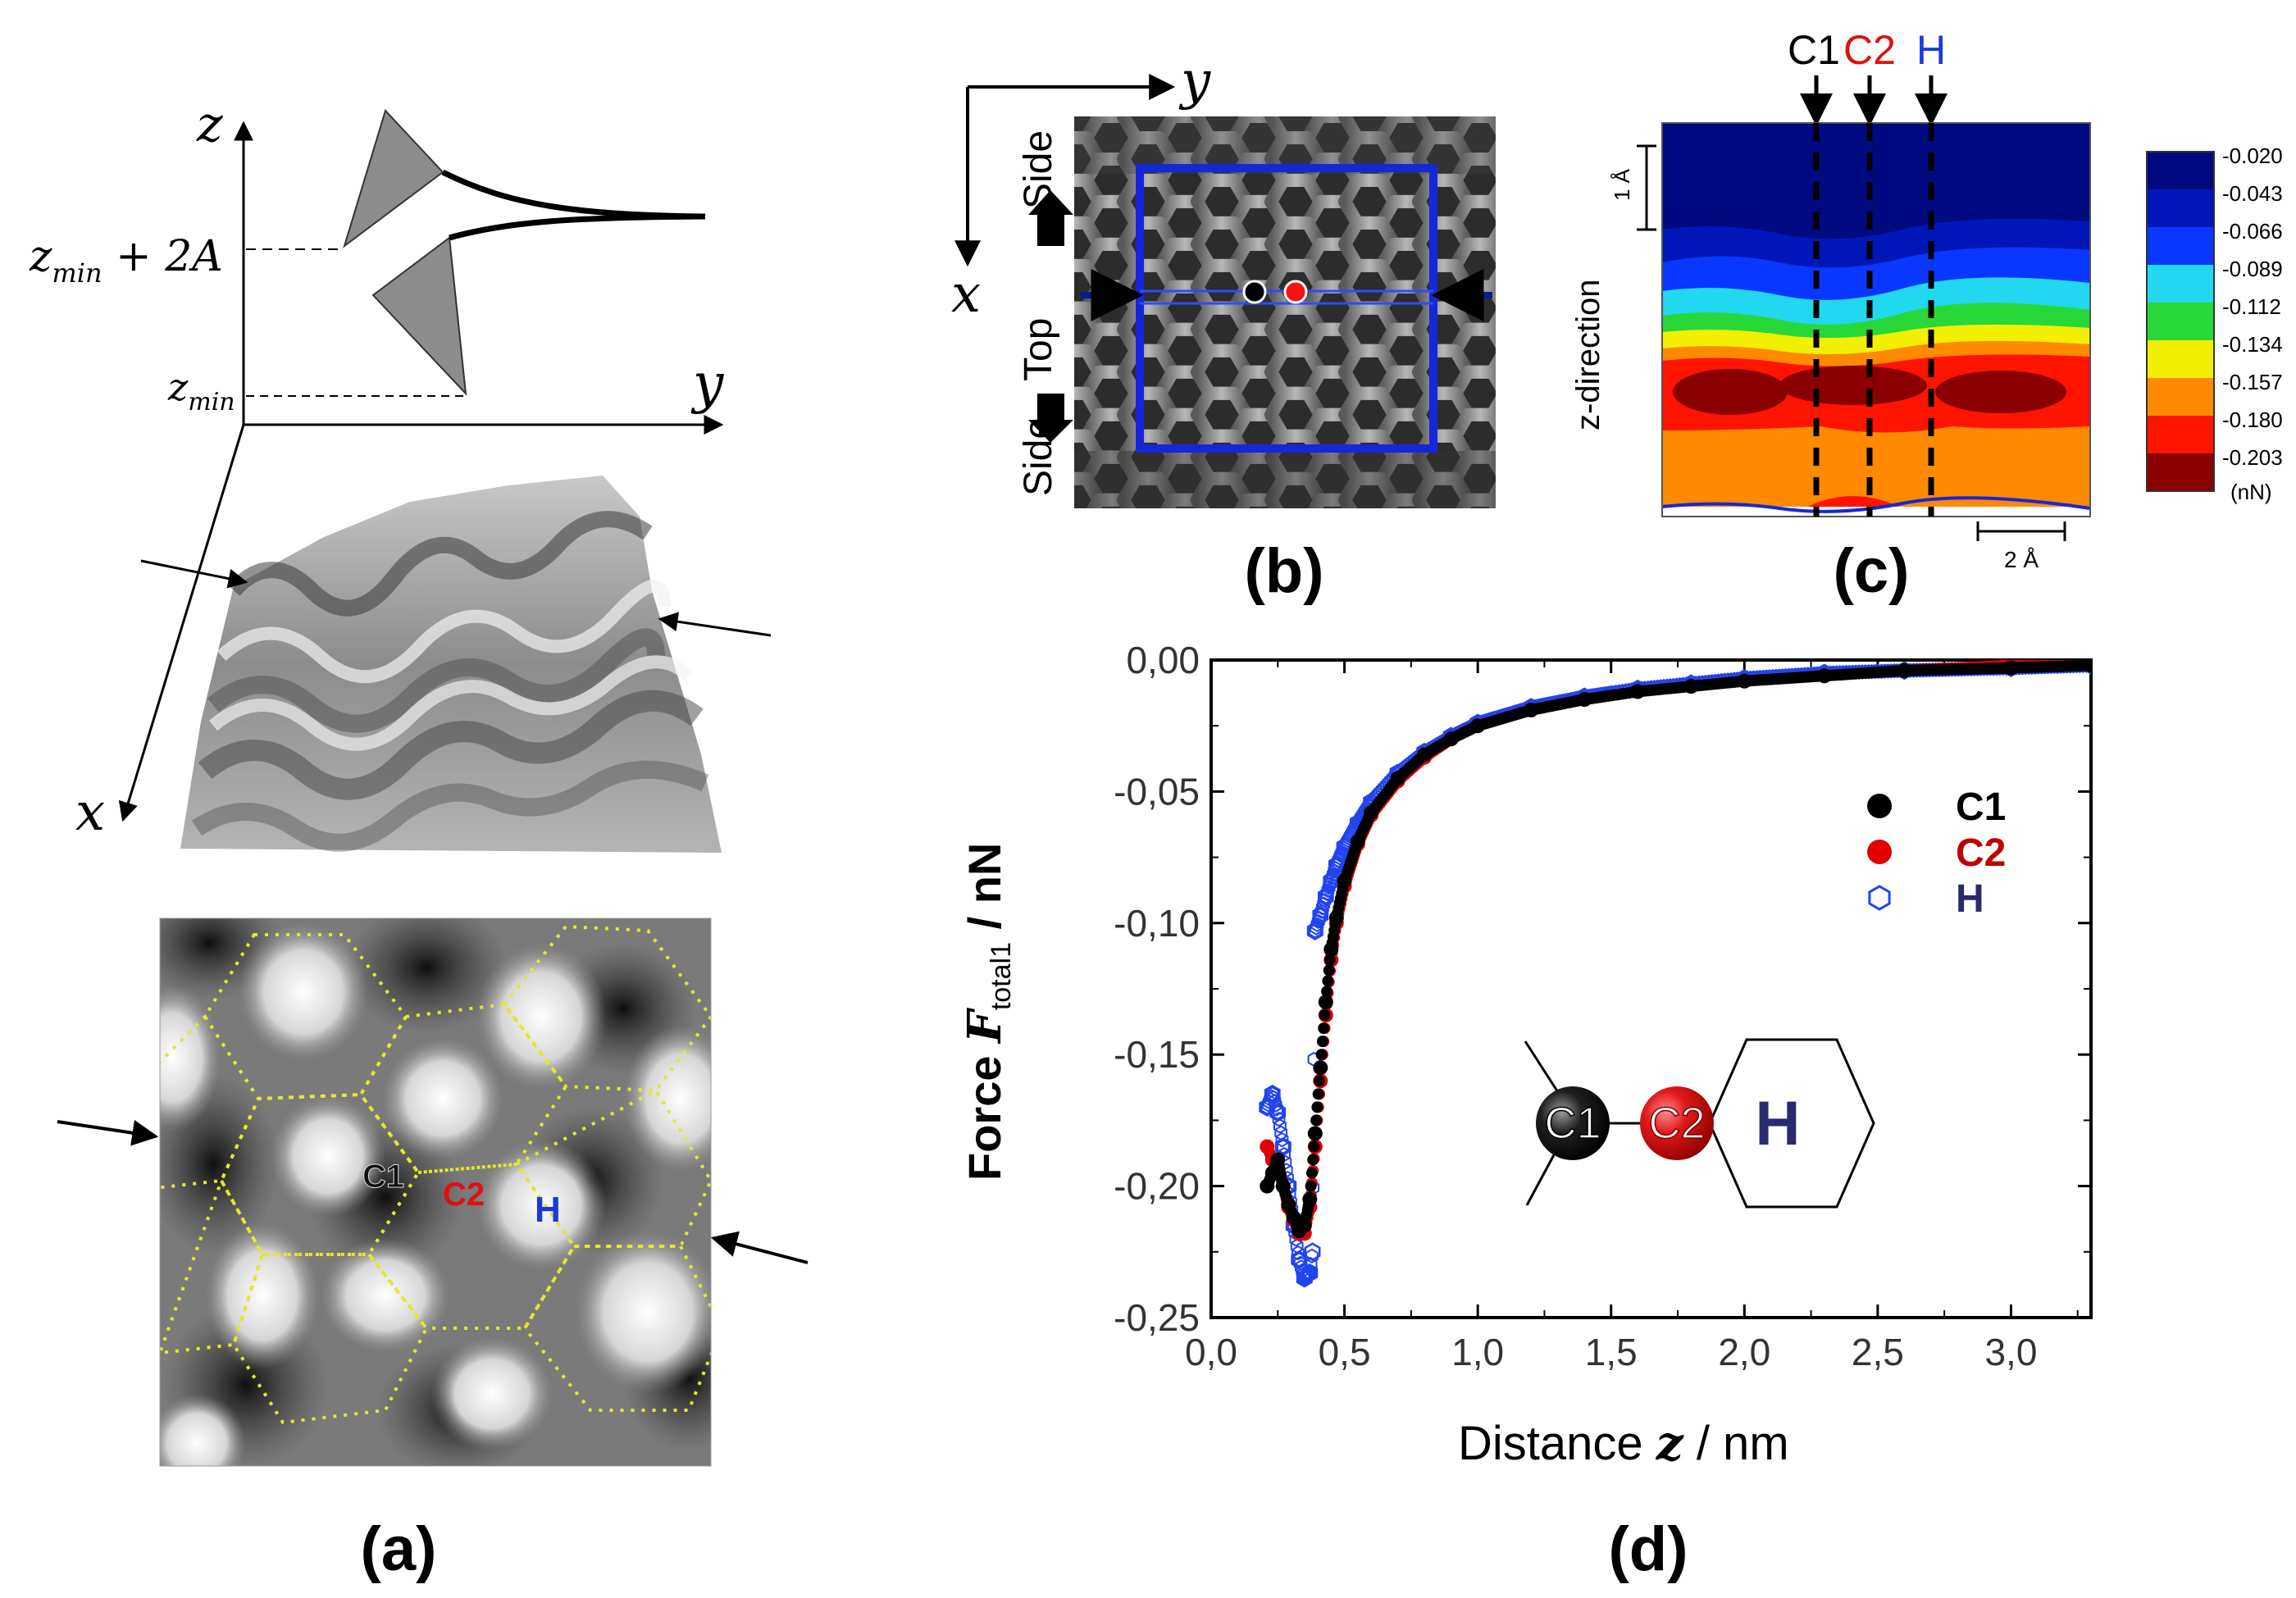  Describe the element at coordinates (2251, 306) in the screenshot. I see `colorbar-tick-label: -0.112` at that location.